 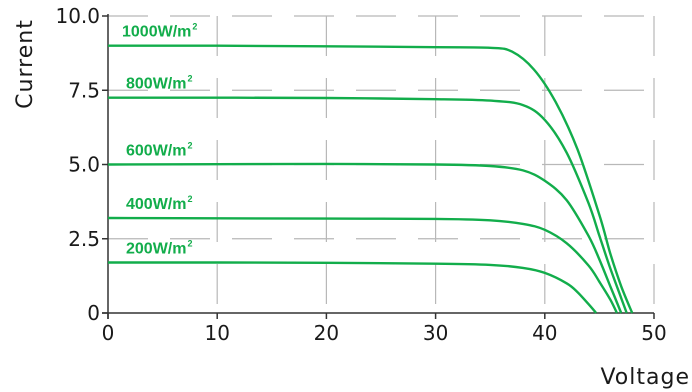 What do you see at coordinates (156, 84) in the screenshot?
I see `series-label: 800W/m` at bounding box center [156, 84].